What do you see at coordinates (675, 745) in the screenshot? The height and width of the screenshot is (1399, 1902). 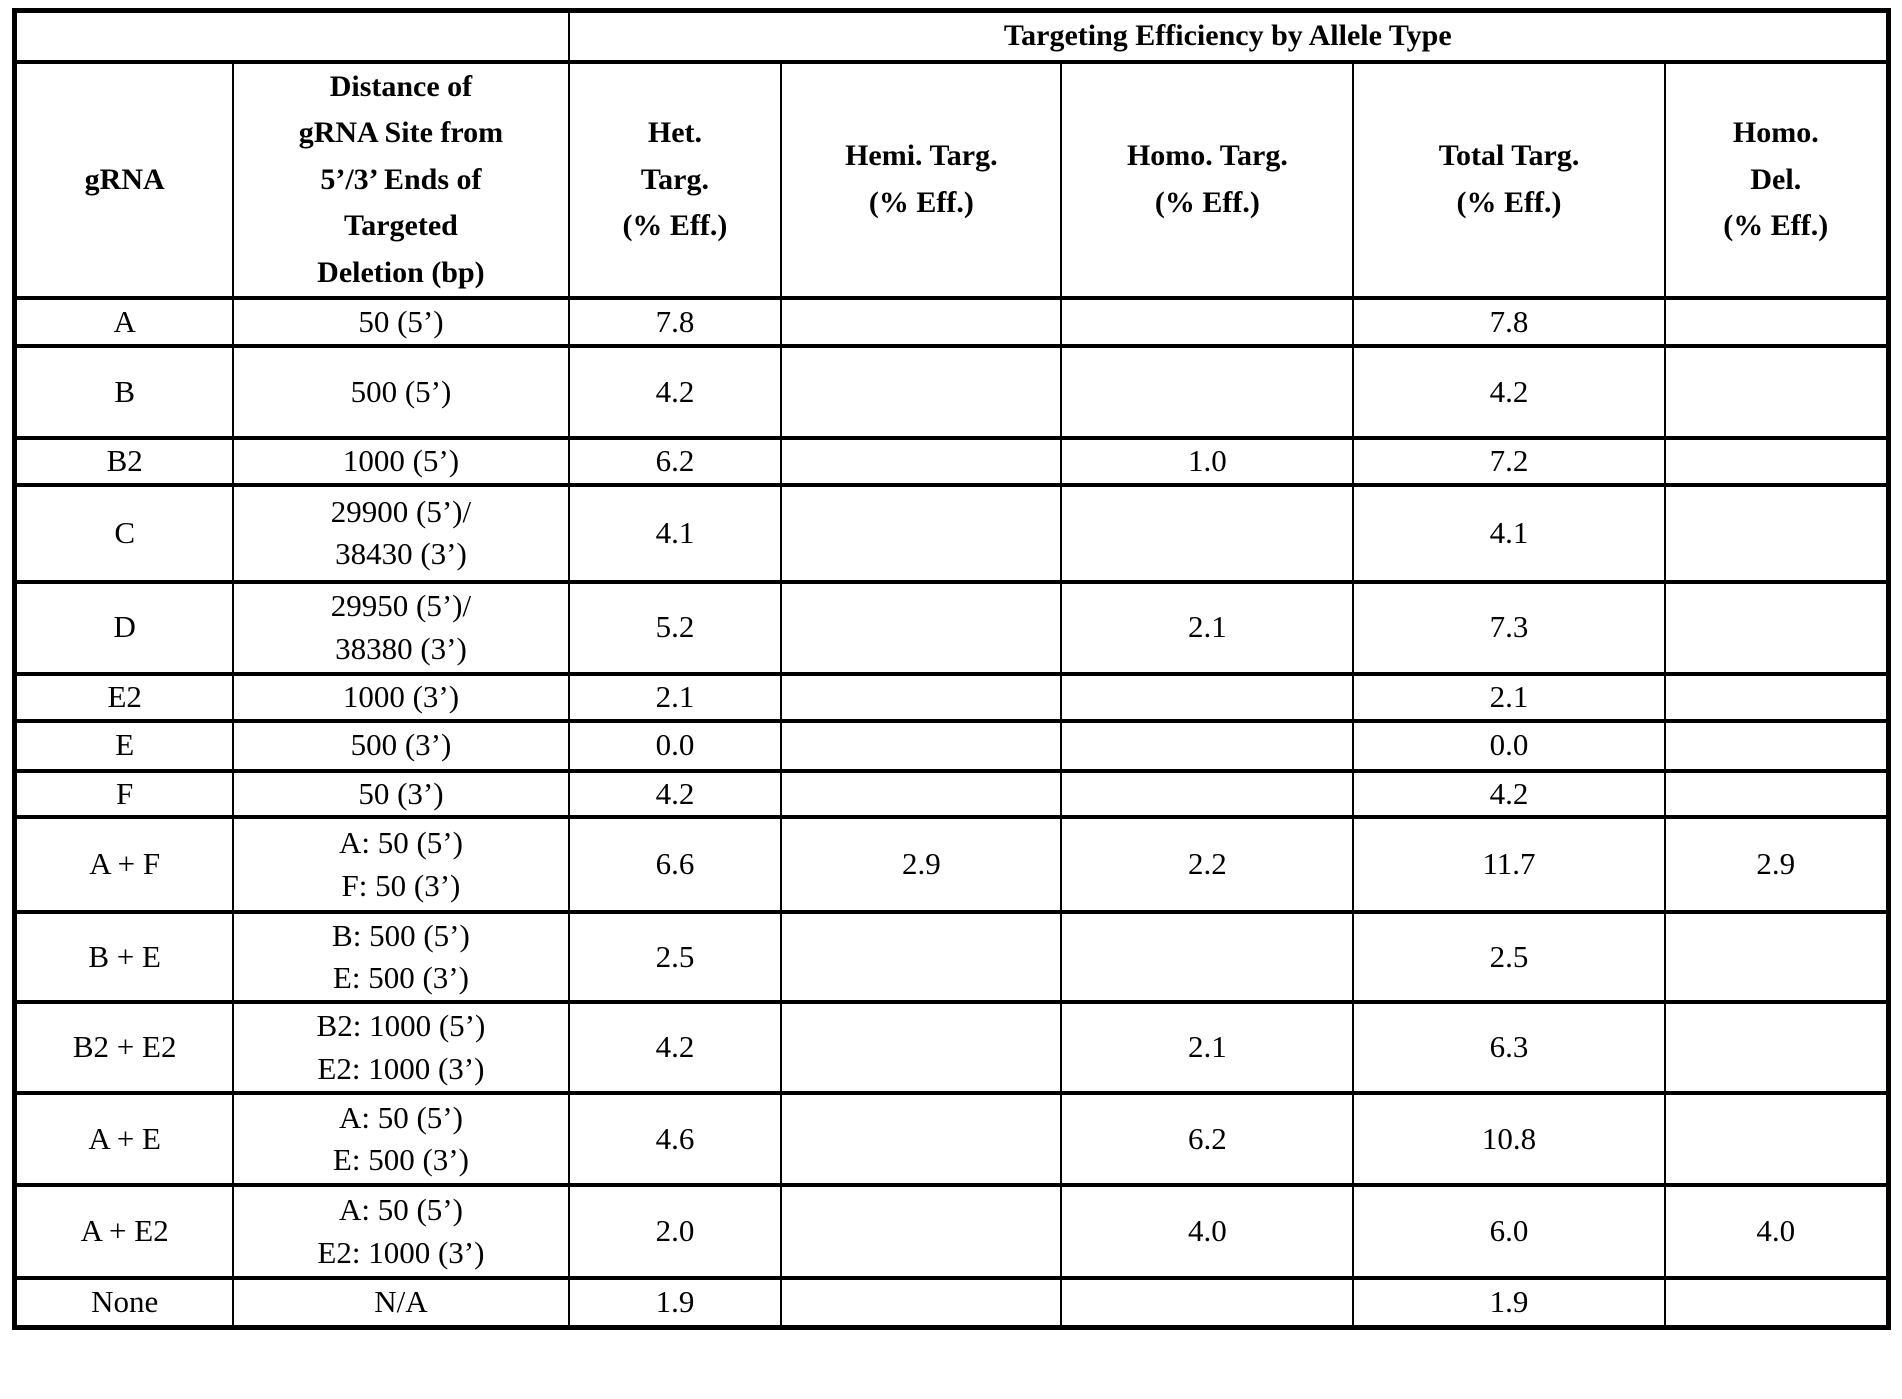 I see `cell-het-targ: 0.0` at bounding box center [675, 745].